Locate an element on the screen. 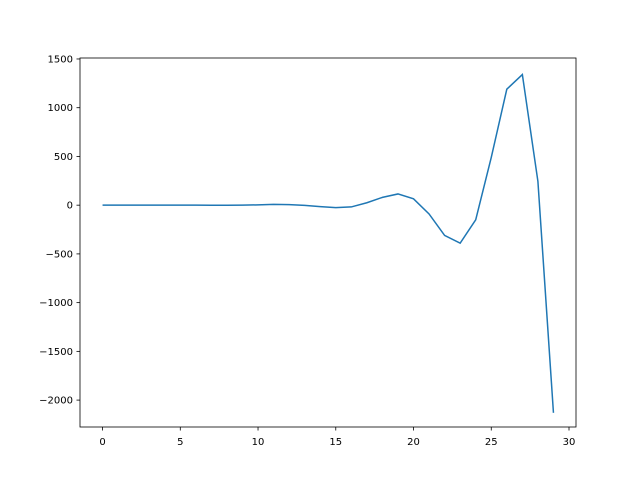  x-tick-label: 20 is located at coordinates (413, 442).